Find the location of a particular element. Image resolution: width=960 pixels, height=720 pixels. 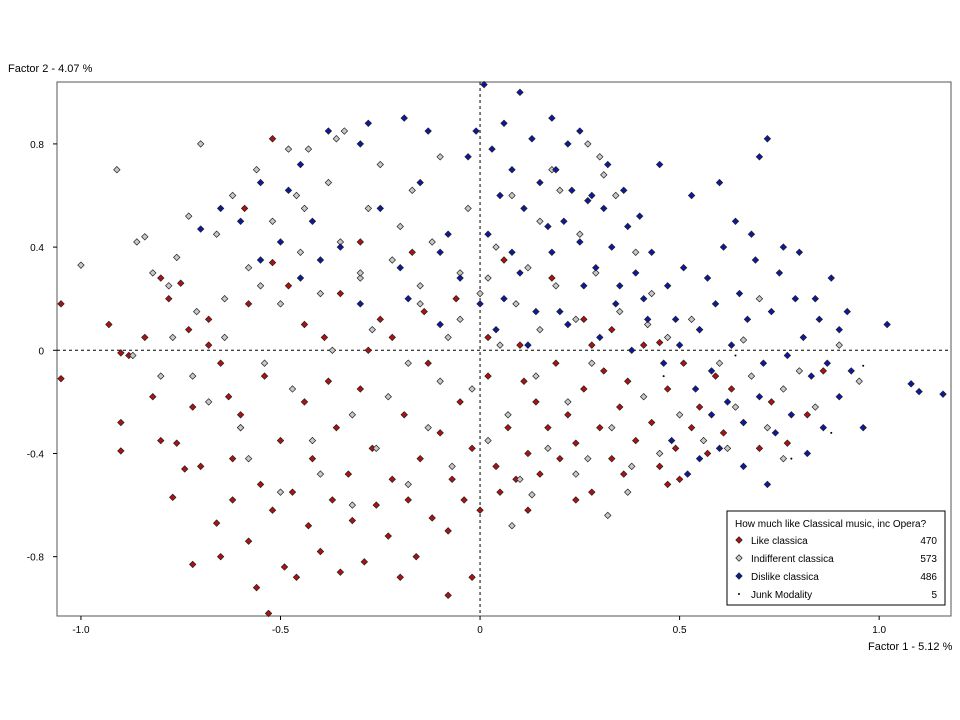

x-axis: -1.0 -0.5 0 0.5 1.0 is located at coordinates (479, 626).